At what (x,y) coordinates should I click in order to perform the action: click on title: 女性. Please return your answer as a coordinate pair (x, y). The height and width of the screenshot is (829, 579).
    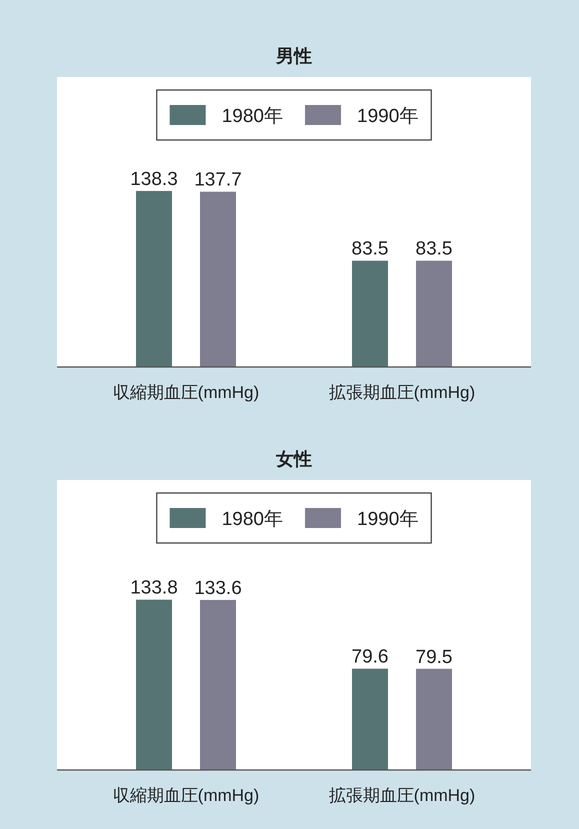
    Looking at the image, I should click on (294, 459).